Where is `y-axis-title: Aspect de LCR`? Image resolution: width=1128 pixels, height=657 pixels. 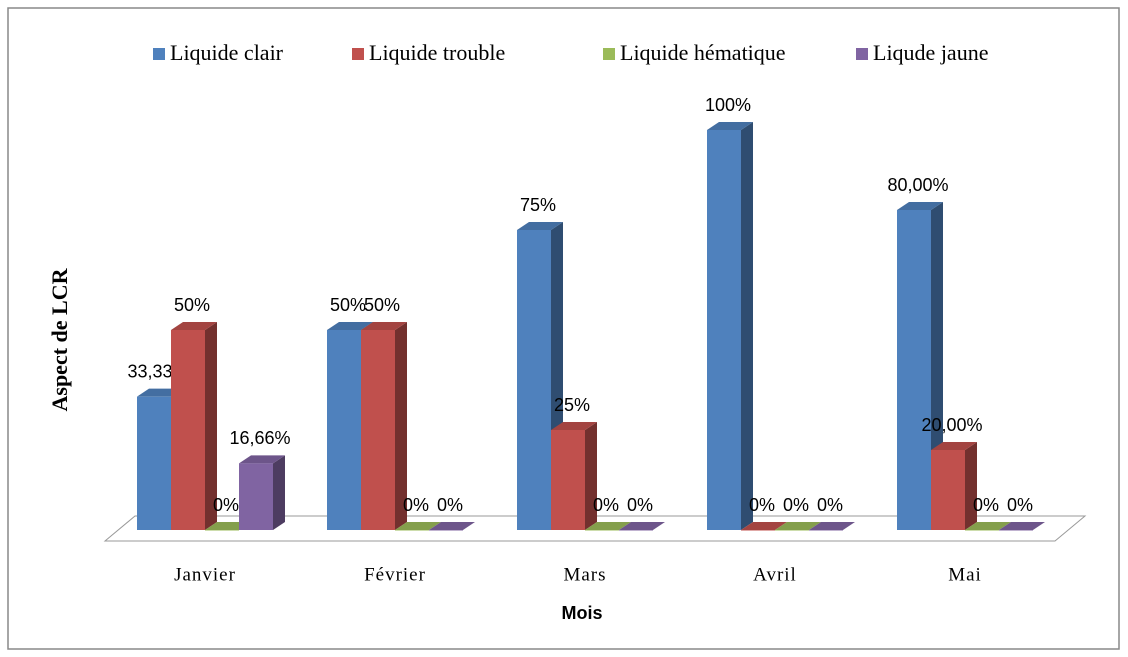 y-axis-title: Aspect de LCR is located at coordinates (59, 339).